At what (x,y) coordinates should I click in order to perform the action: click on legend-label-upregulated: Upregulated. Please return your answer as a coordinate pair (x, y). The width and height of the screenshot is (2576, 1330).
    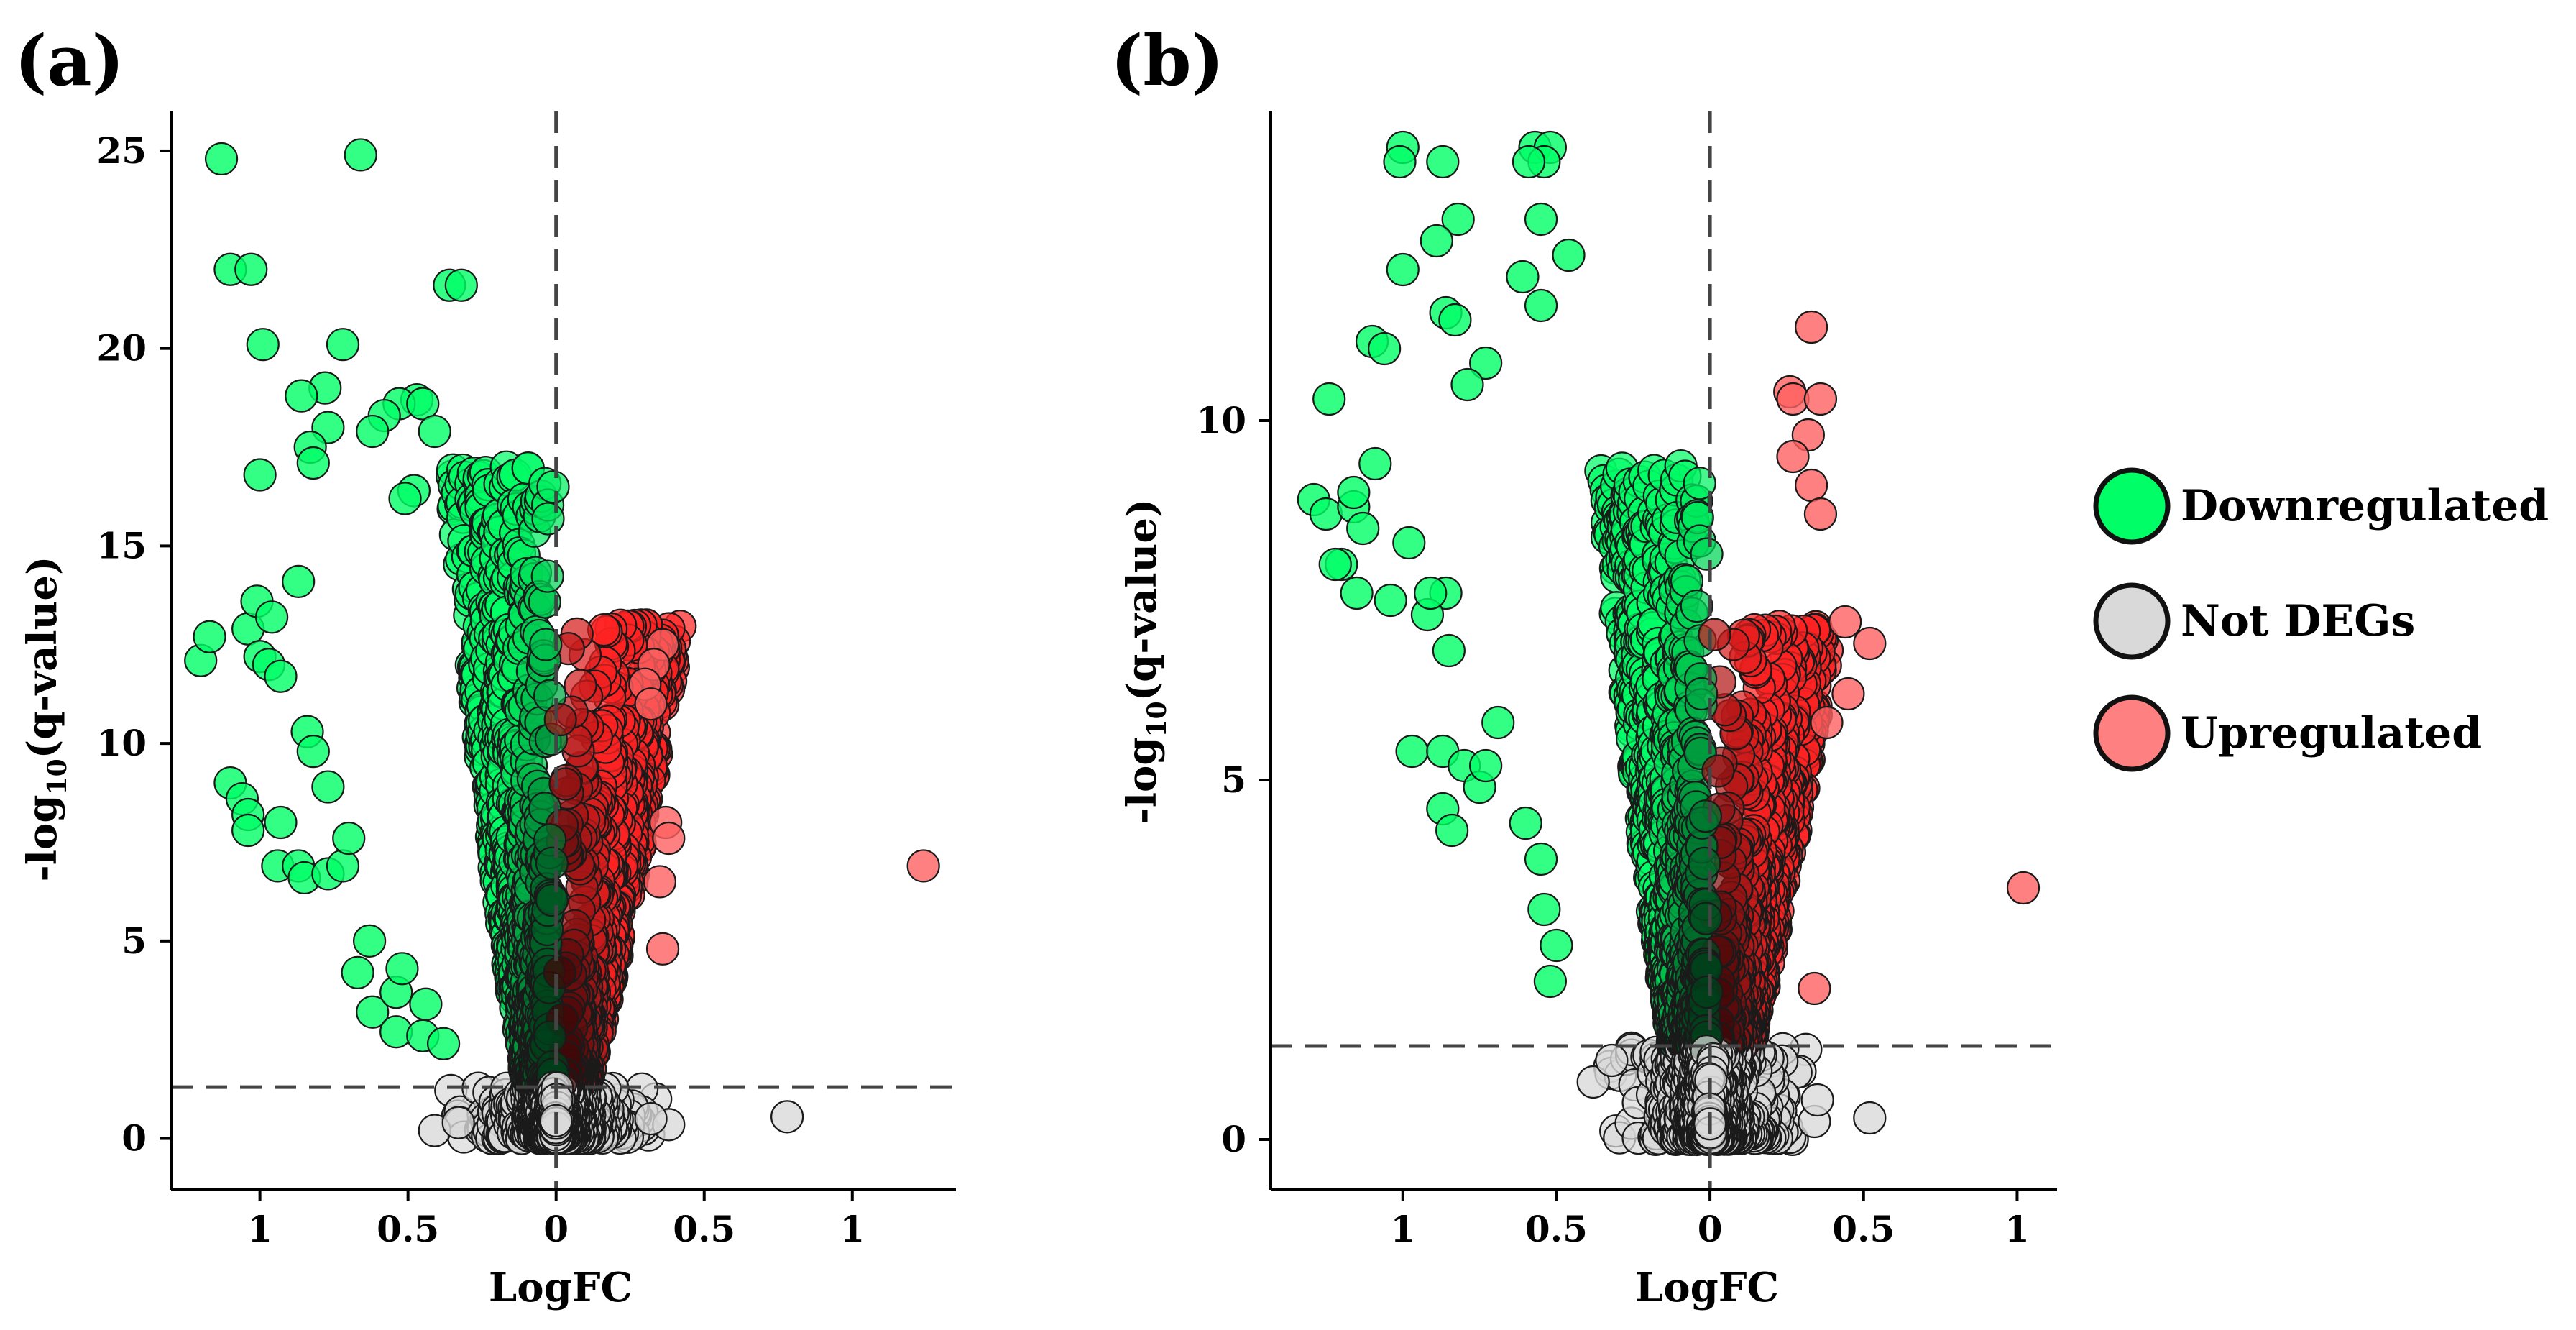
    Looking at the image, I should click on (2331, 733).